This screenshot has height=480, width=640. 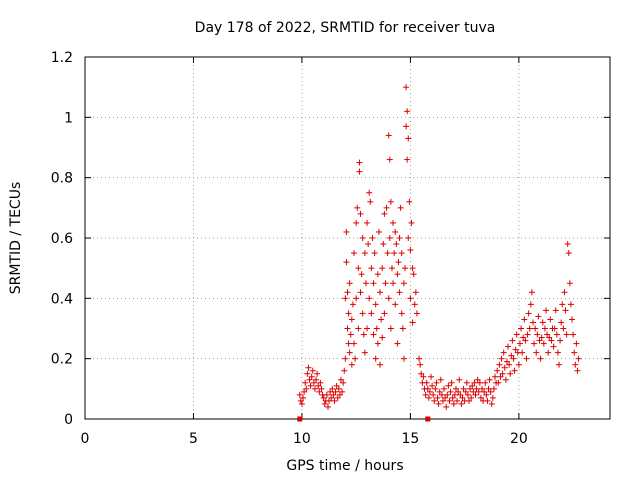 I want to click on y-tick-labels: 0 0.2 0.4 0.6 0.8 1 1.2, so click(x=62, y=239).